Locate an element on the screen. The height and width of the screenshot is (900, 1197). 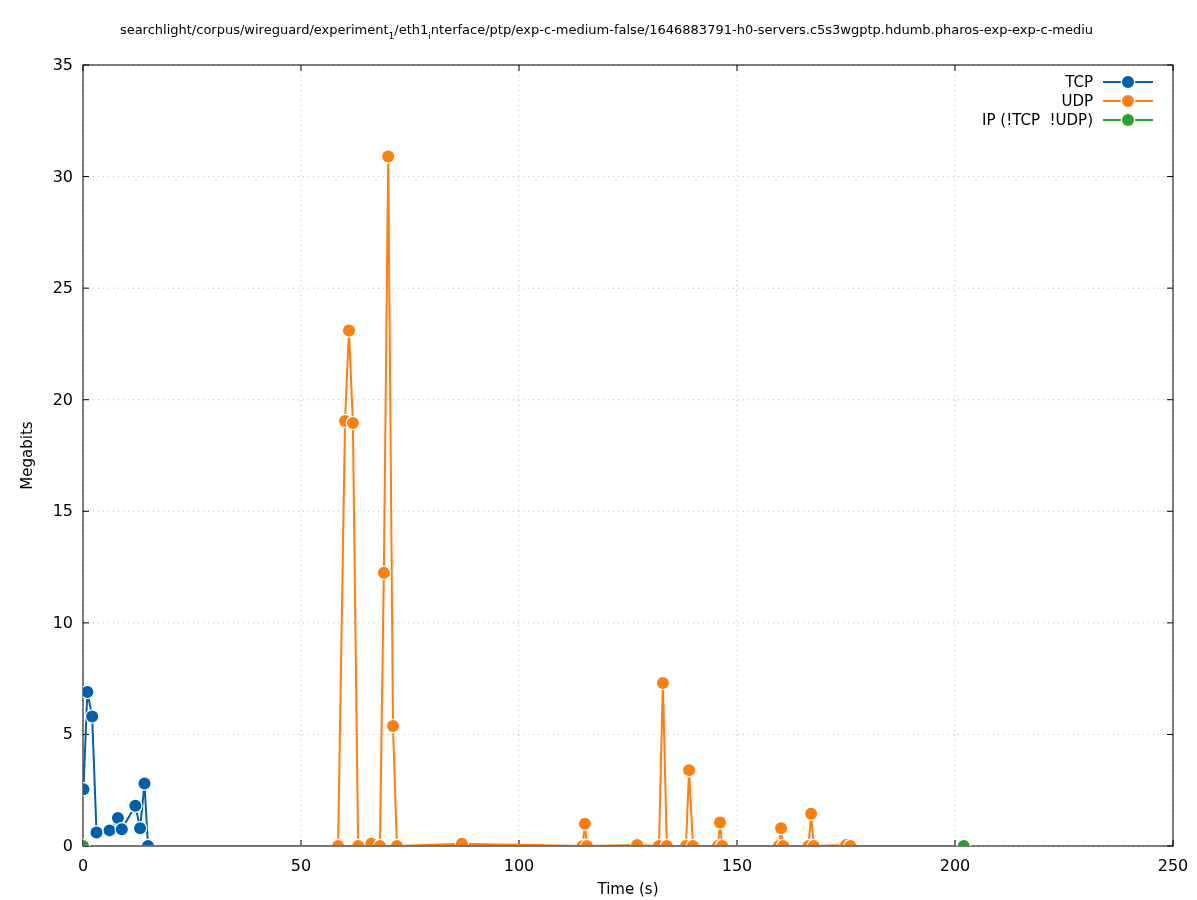
y-tick-label: 20 is located at coordinates (62, 399).